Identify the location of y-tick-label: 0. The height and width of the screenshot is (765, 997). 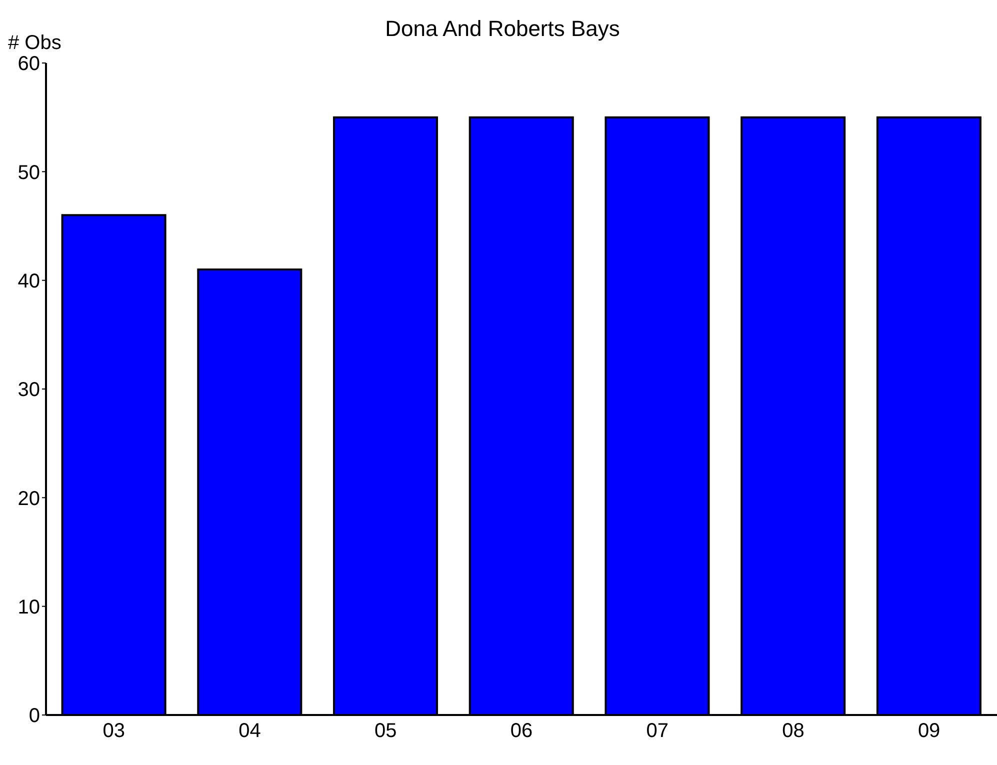
(34, 716).